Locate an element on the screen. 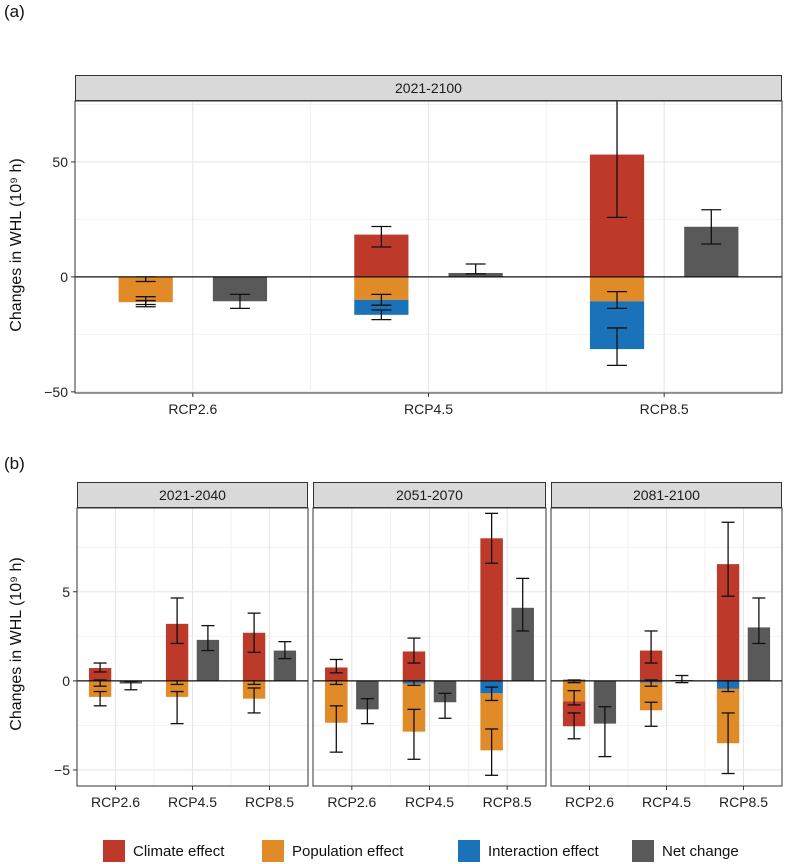 The image size is (787, 864). panel-label-b: (b) is located at coordinates (14, 463).